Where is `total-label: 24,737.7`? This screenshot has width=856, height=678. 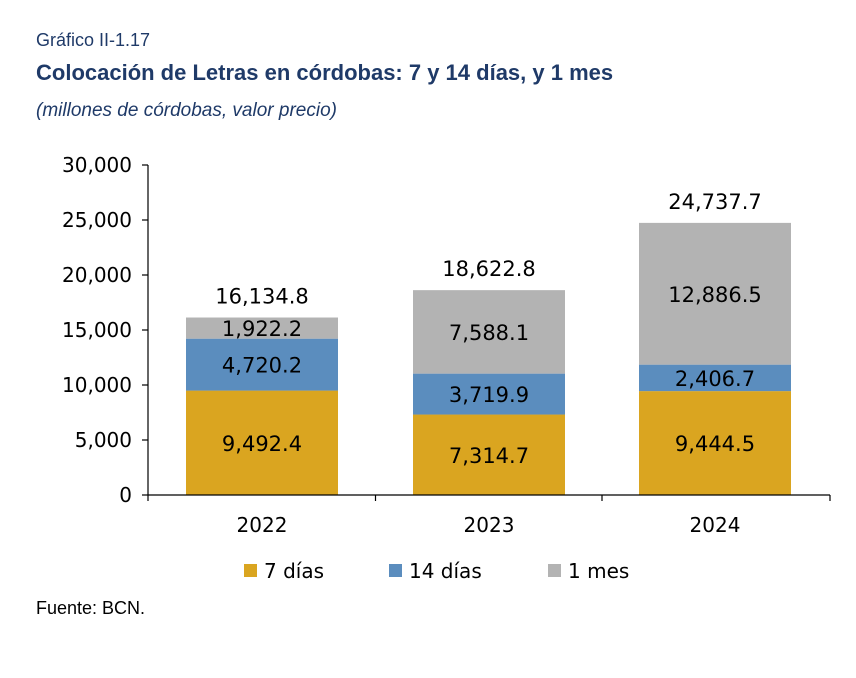
total-label: 24,737.7 is located at coordinates (715, 202).